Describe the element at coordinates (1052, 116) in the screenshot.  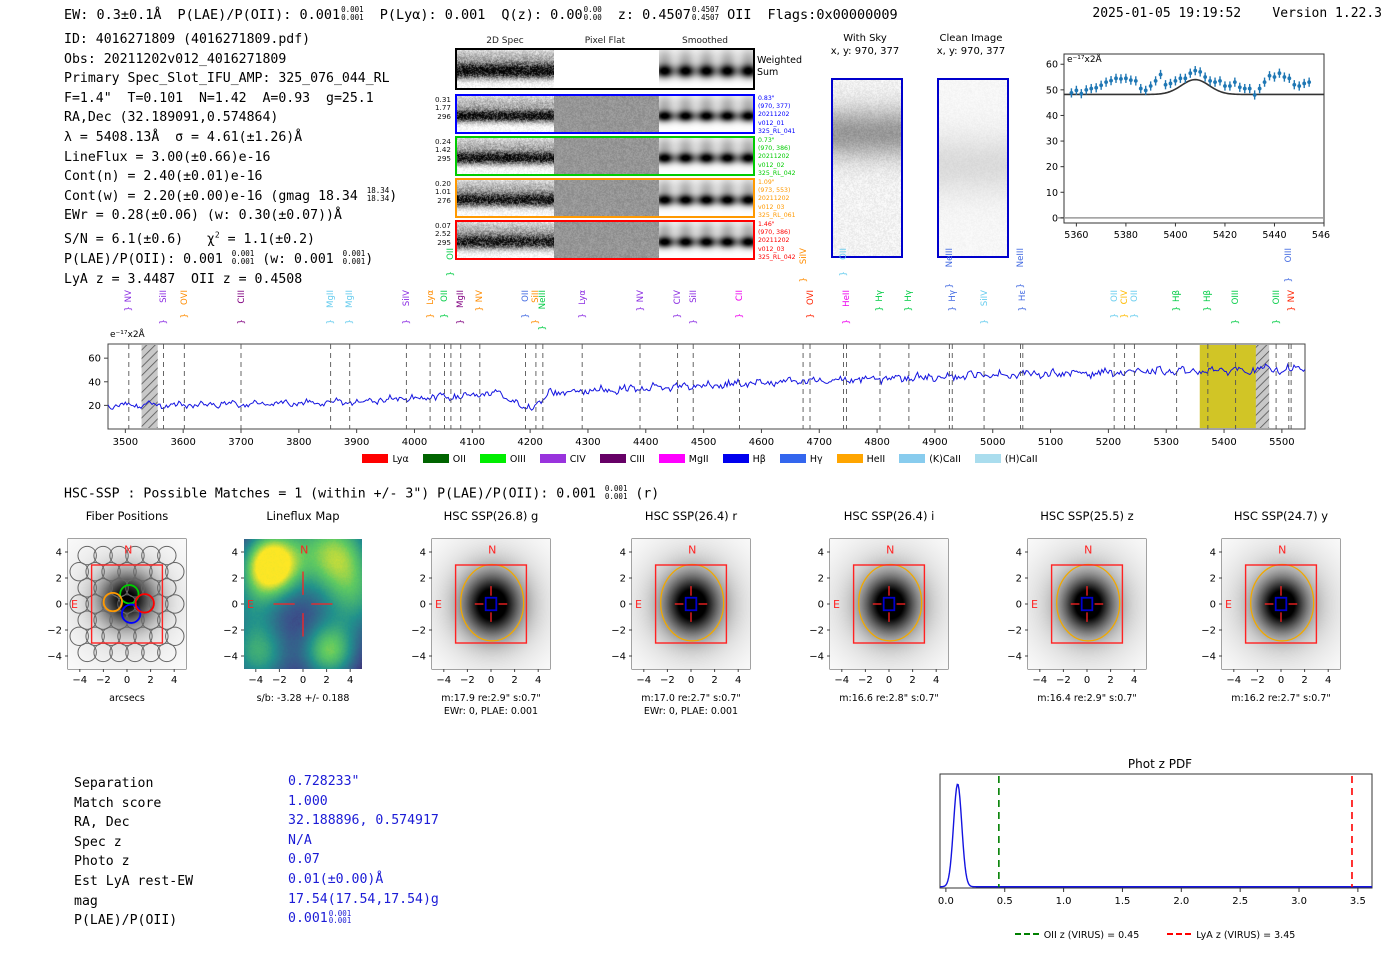
I see `svg-text: 40` at that location.